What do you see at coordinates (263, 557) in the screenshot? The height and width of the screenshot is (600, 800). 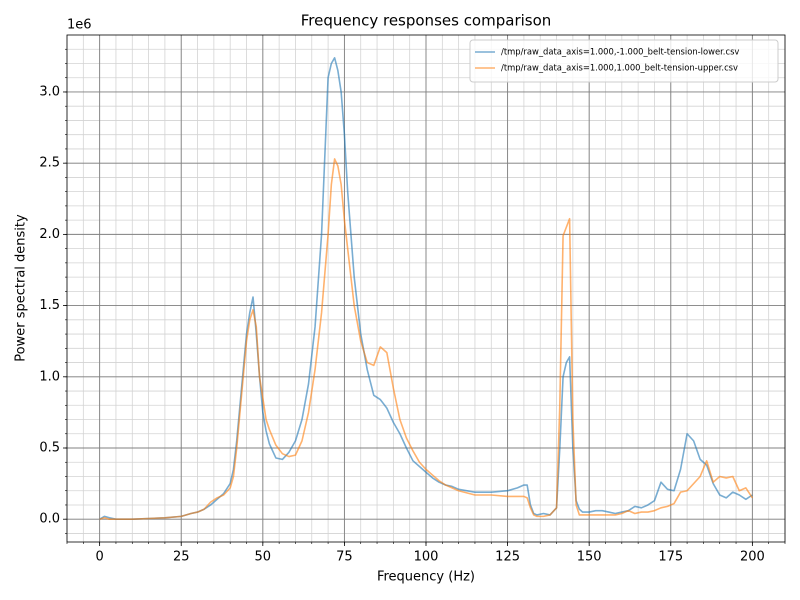 I see `x-tick-label: 50` at bounding box center [263, 557].